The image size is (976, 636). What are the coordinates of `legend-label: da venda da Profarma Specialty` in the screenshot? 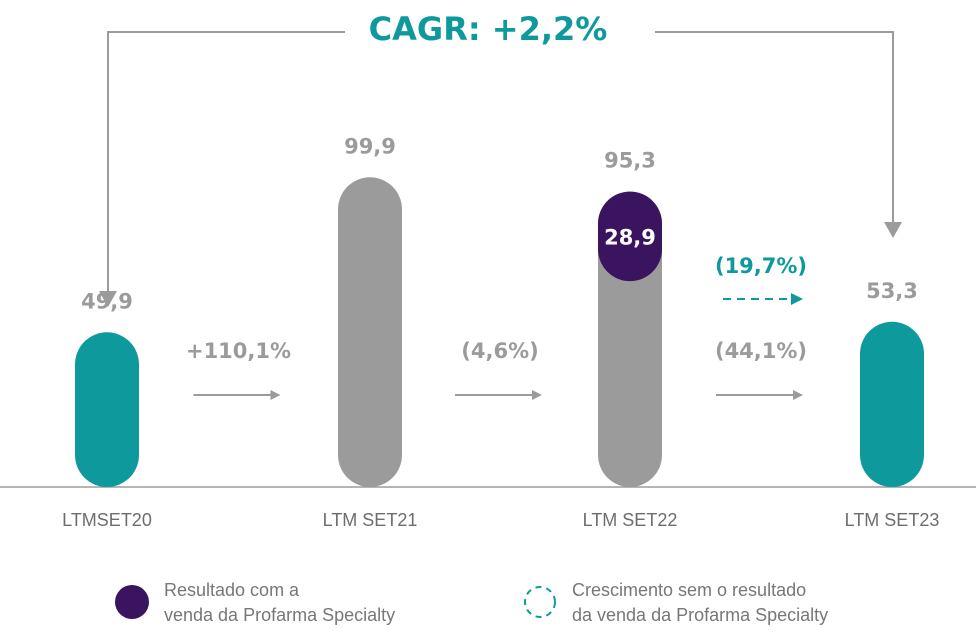 It's located at (700, 615).